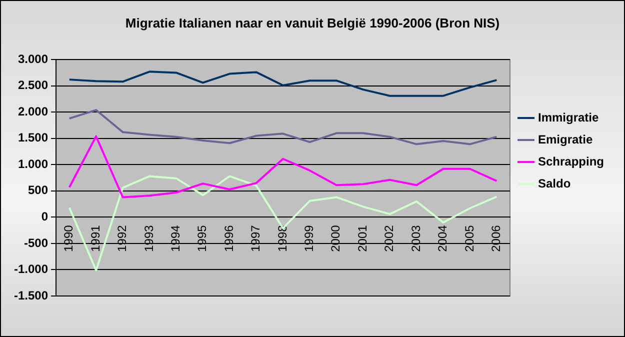  I want to click on legend-label: Schrapping, so click(571, 161).